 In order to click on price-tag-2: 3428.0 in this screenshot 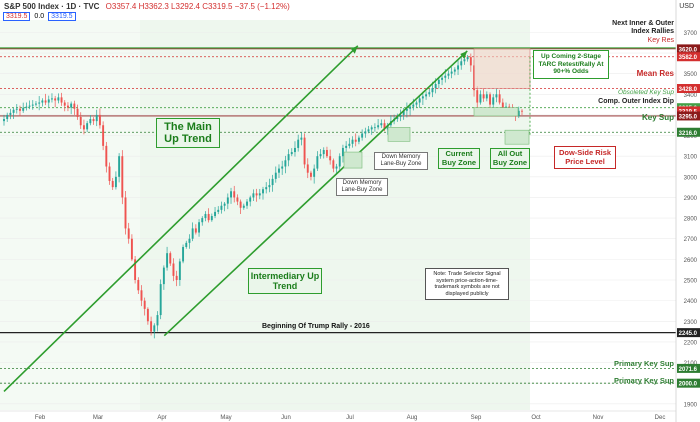, I will do `click(688, 90)`.